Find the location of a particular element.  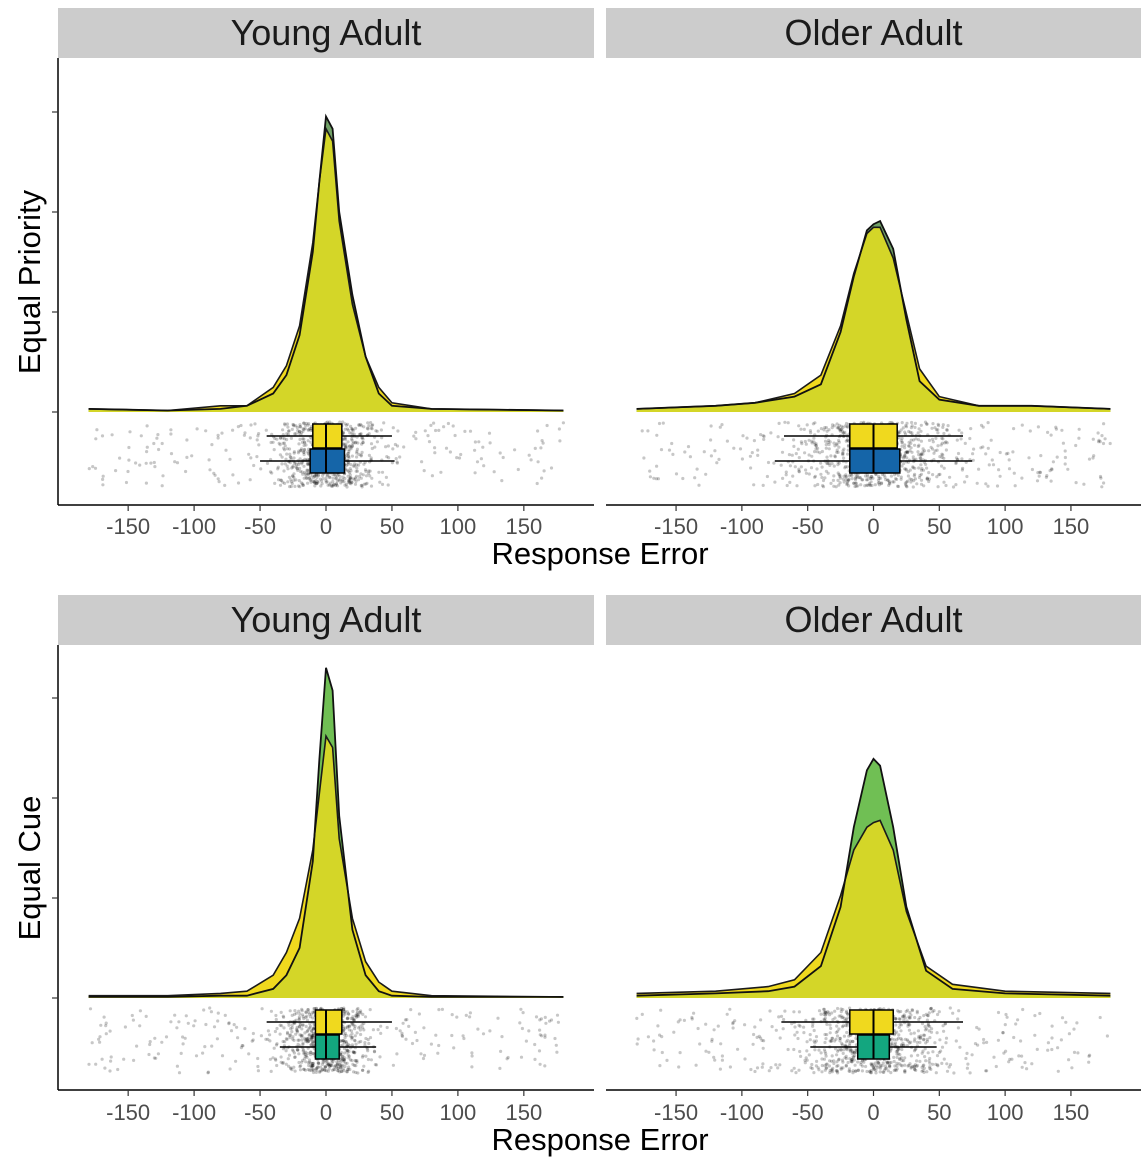

x-tick-label: 50 is located at coordinates (392, 526).